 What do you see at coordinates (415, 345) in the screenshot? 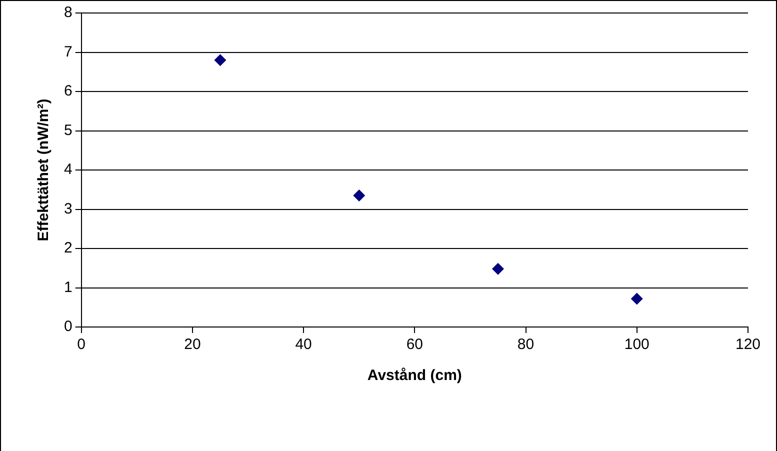
I see `x-tick-label: 60` at bounding box center [415, 345].